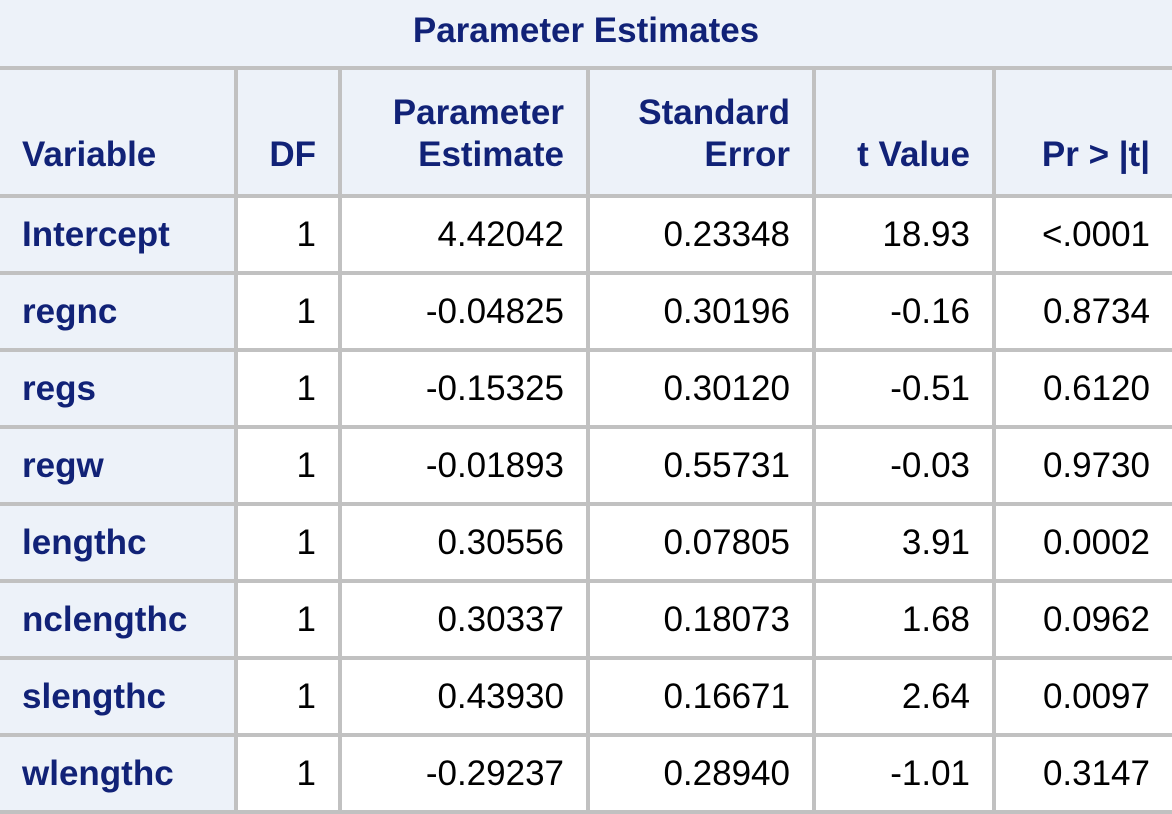 The image size is (1172, 814). I want to click on row-stderr: 0.18073, so click(701, 619).